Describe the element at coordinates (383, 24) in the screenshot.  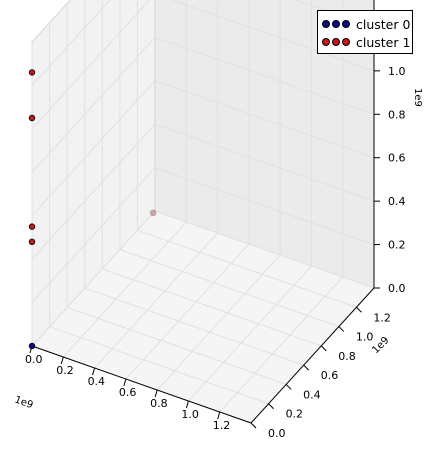
I see `legend-label-cluster-0: cluster 0` at that location.